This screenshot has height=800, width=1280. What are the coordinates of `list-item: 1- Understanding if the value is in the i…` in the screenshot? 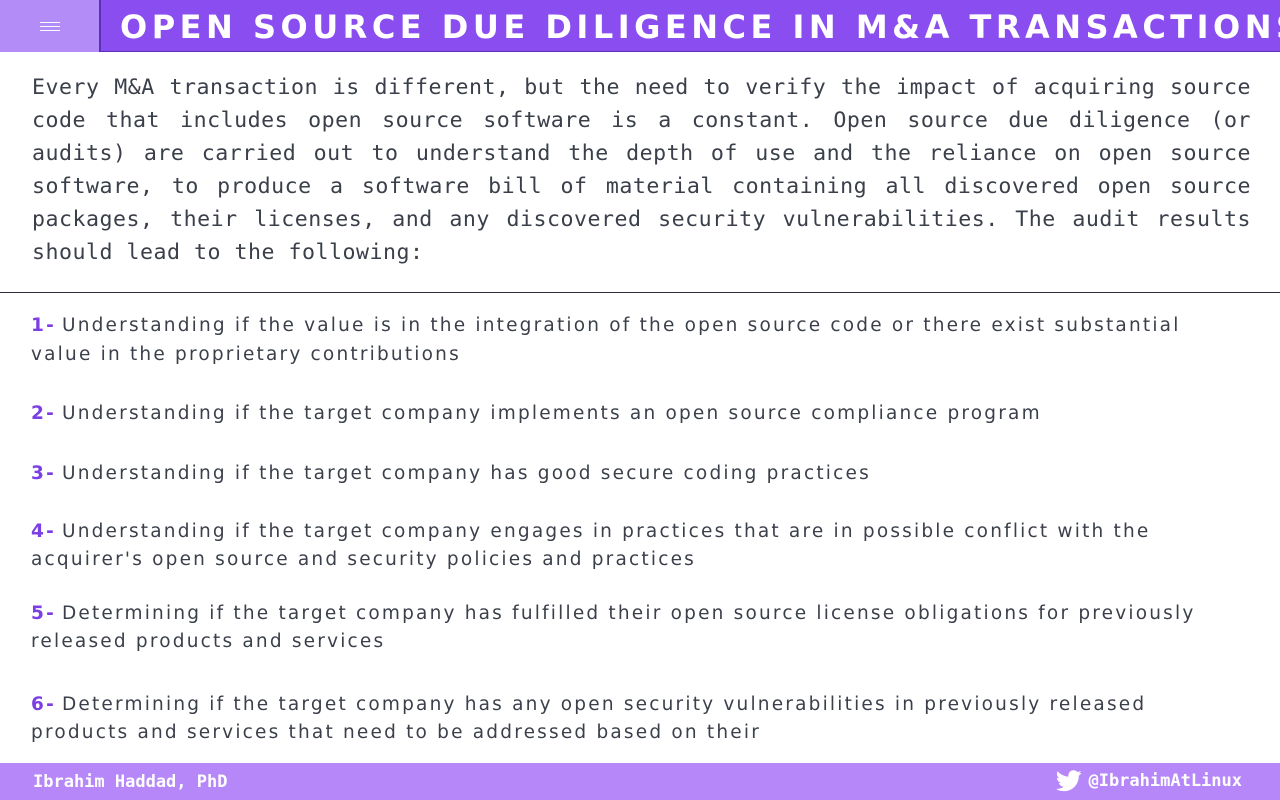 It's located at (631, 340).